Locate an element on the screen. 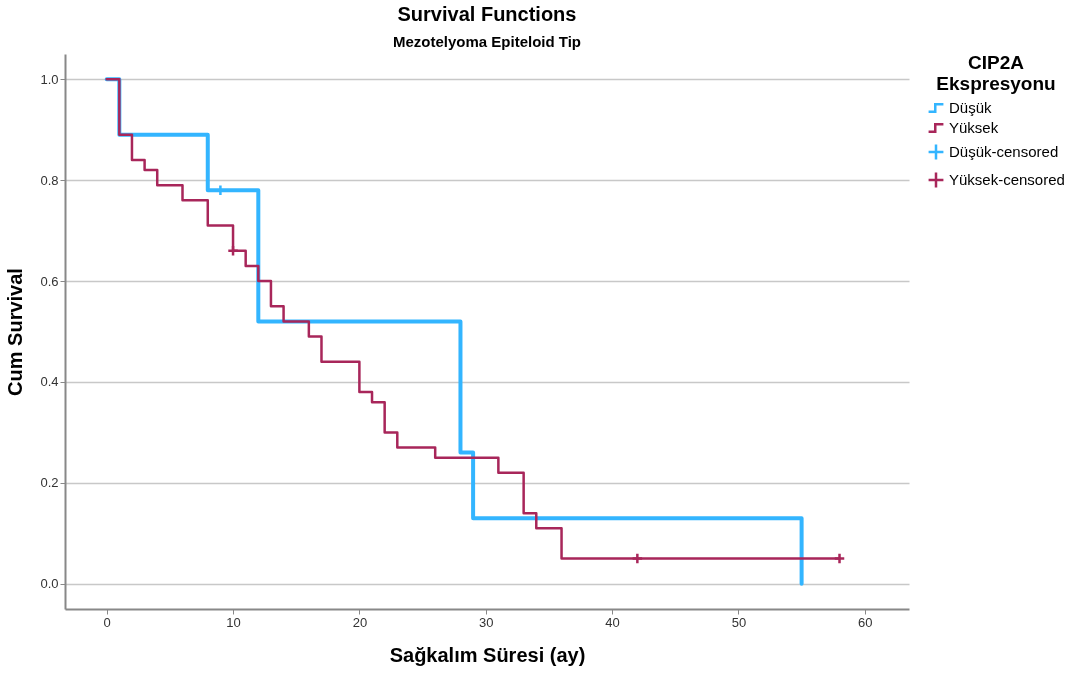 The width and height of the screenshot is (1091, 689). y-tick-label: 0.8 is located at coordinates (49, 180).